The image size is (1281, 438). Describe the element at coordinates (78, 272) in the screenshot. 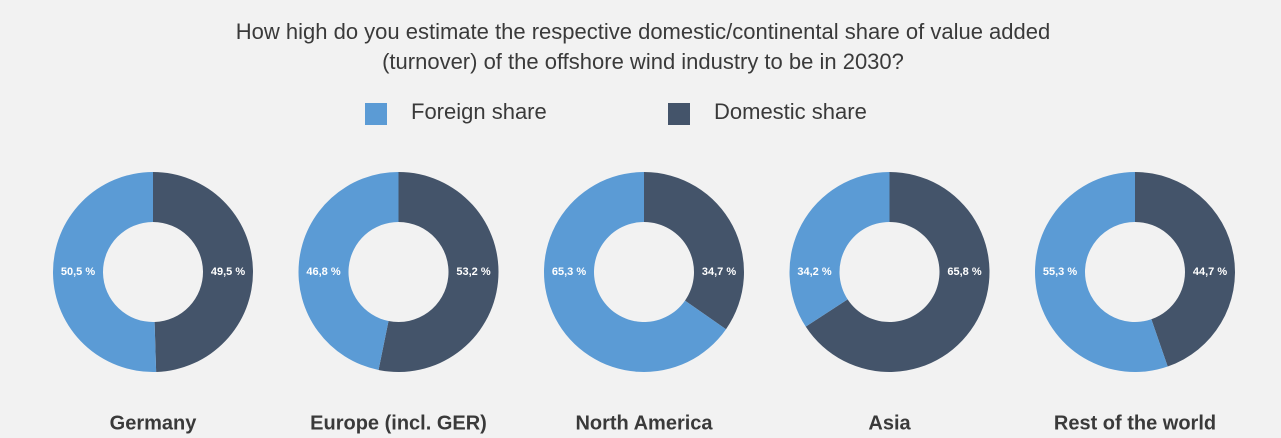

I see `data-label: 50,5 %` at that location.